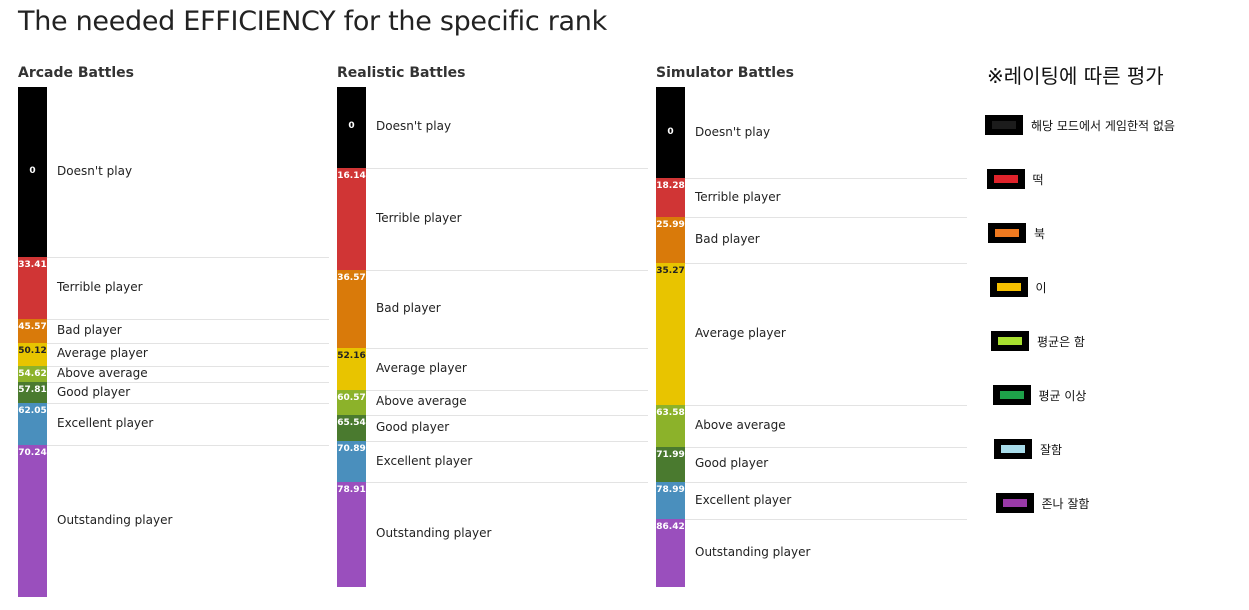 Image resolution: width=1249 pixels, height=610 pixels. What do you see at coordinates (401, 73) in the screenshot?
I see `chart-title: Realistic Battles` at bounding box center [401, 73].